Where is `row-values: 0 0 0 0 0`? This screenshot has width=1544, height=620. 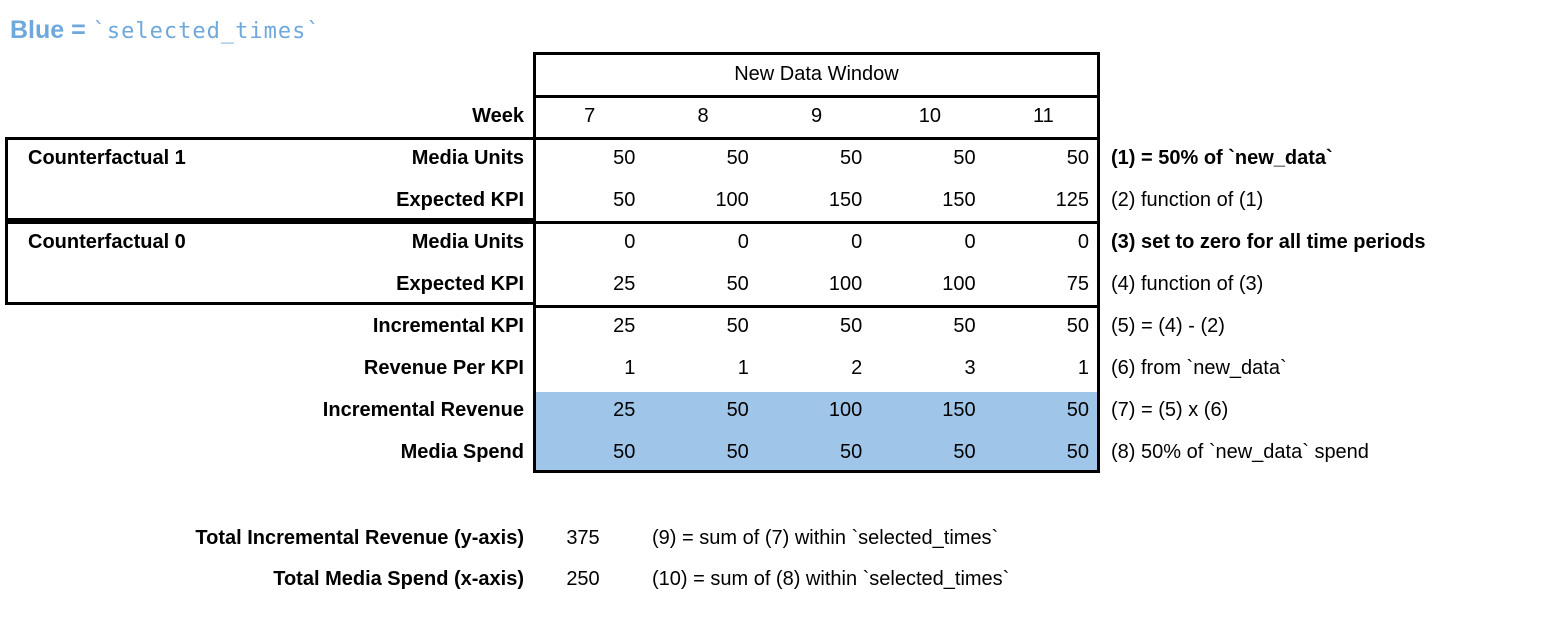 row-values: 0 0 0 0 0 is located at coordinates (816, 242).